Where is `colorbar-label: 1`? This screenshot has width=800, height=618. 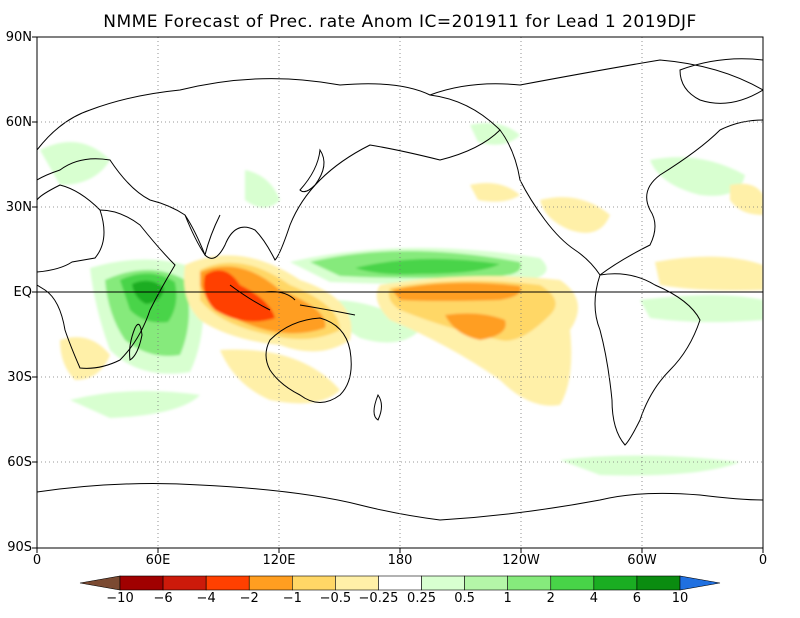 colorbar-label: 1 is located at coordinates (507, 598).